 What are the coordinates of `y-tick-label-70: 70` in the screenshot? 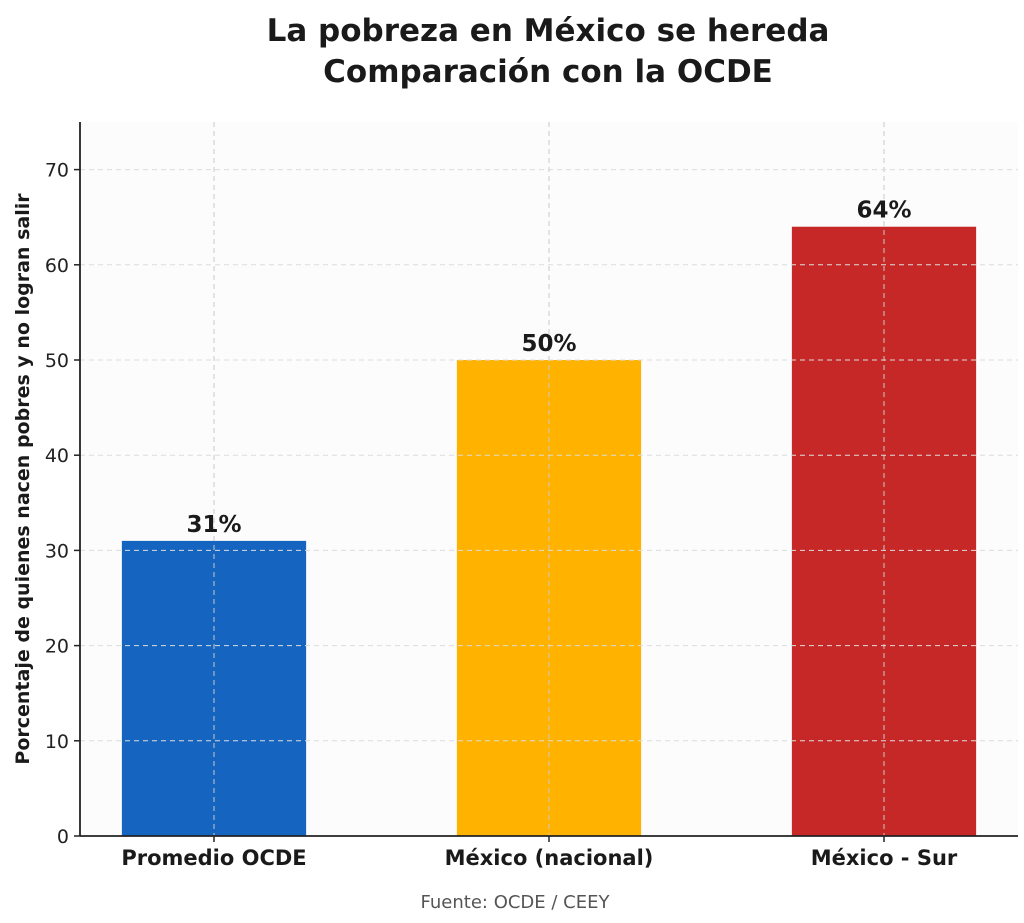 It's located at (57, 171).